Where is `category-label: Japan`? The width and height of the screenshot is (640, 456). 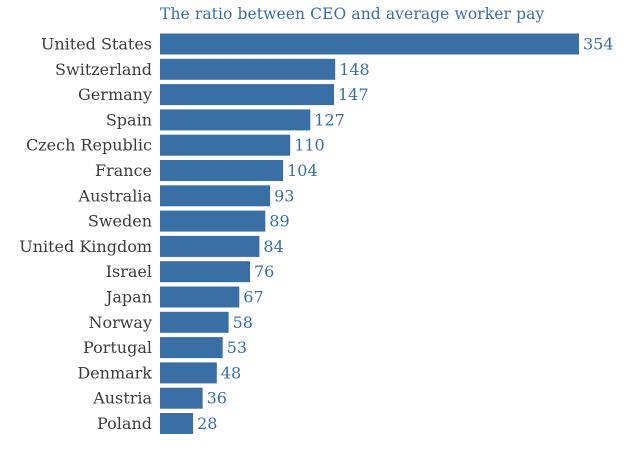
category-label: Japan is located at coordinates (128, 297).